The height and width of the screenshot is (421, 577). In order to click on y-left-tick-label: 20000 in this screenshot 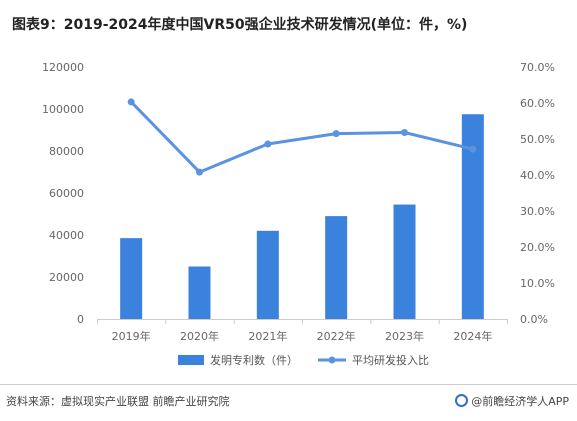, I will do `click(66, 277)`.